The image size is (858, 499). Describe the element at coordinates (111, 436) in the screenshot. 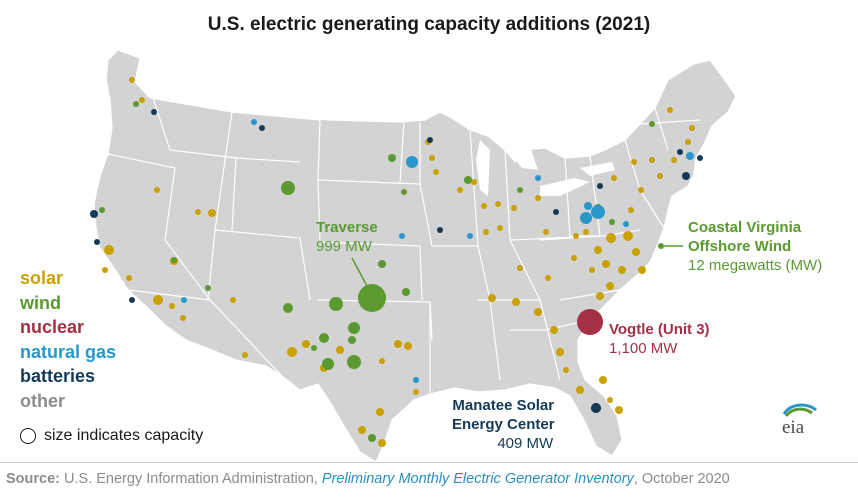

I see `size-note: size indicates capacity` at that location.